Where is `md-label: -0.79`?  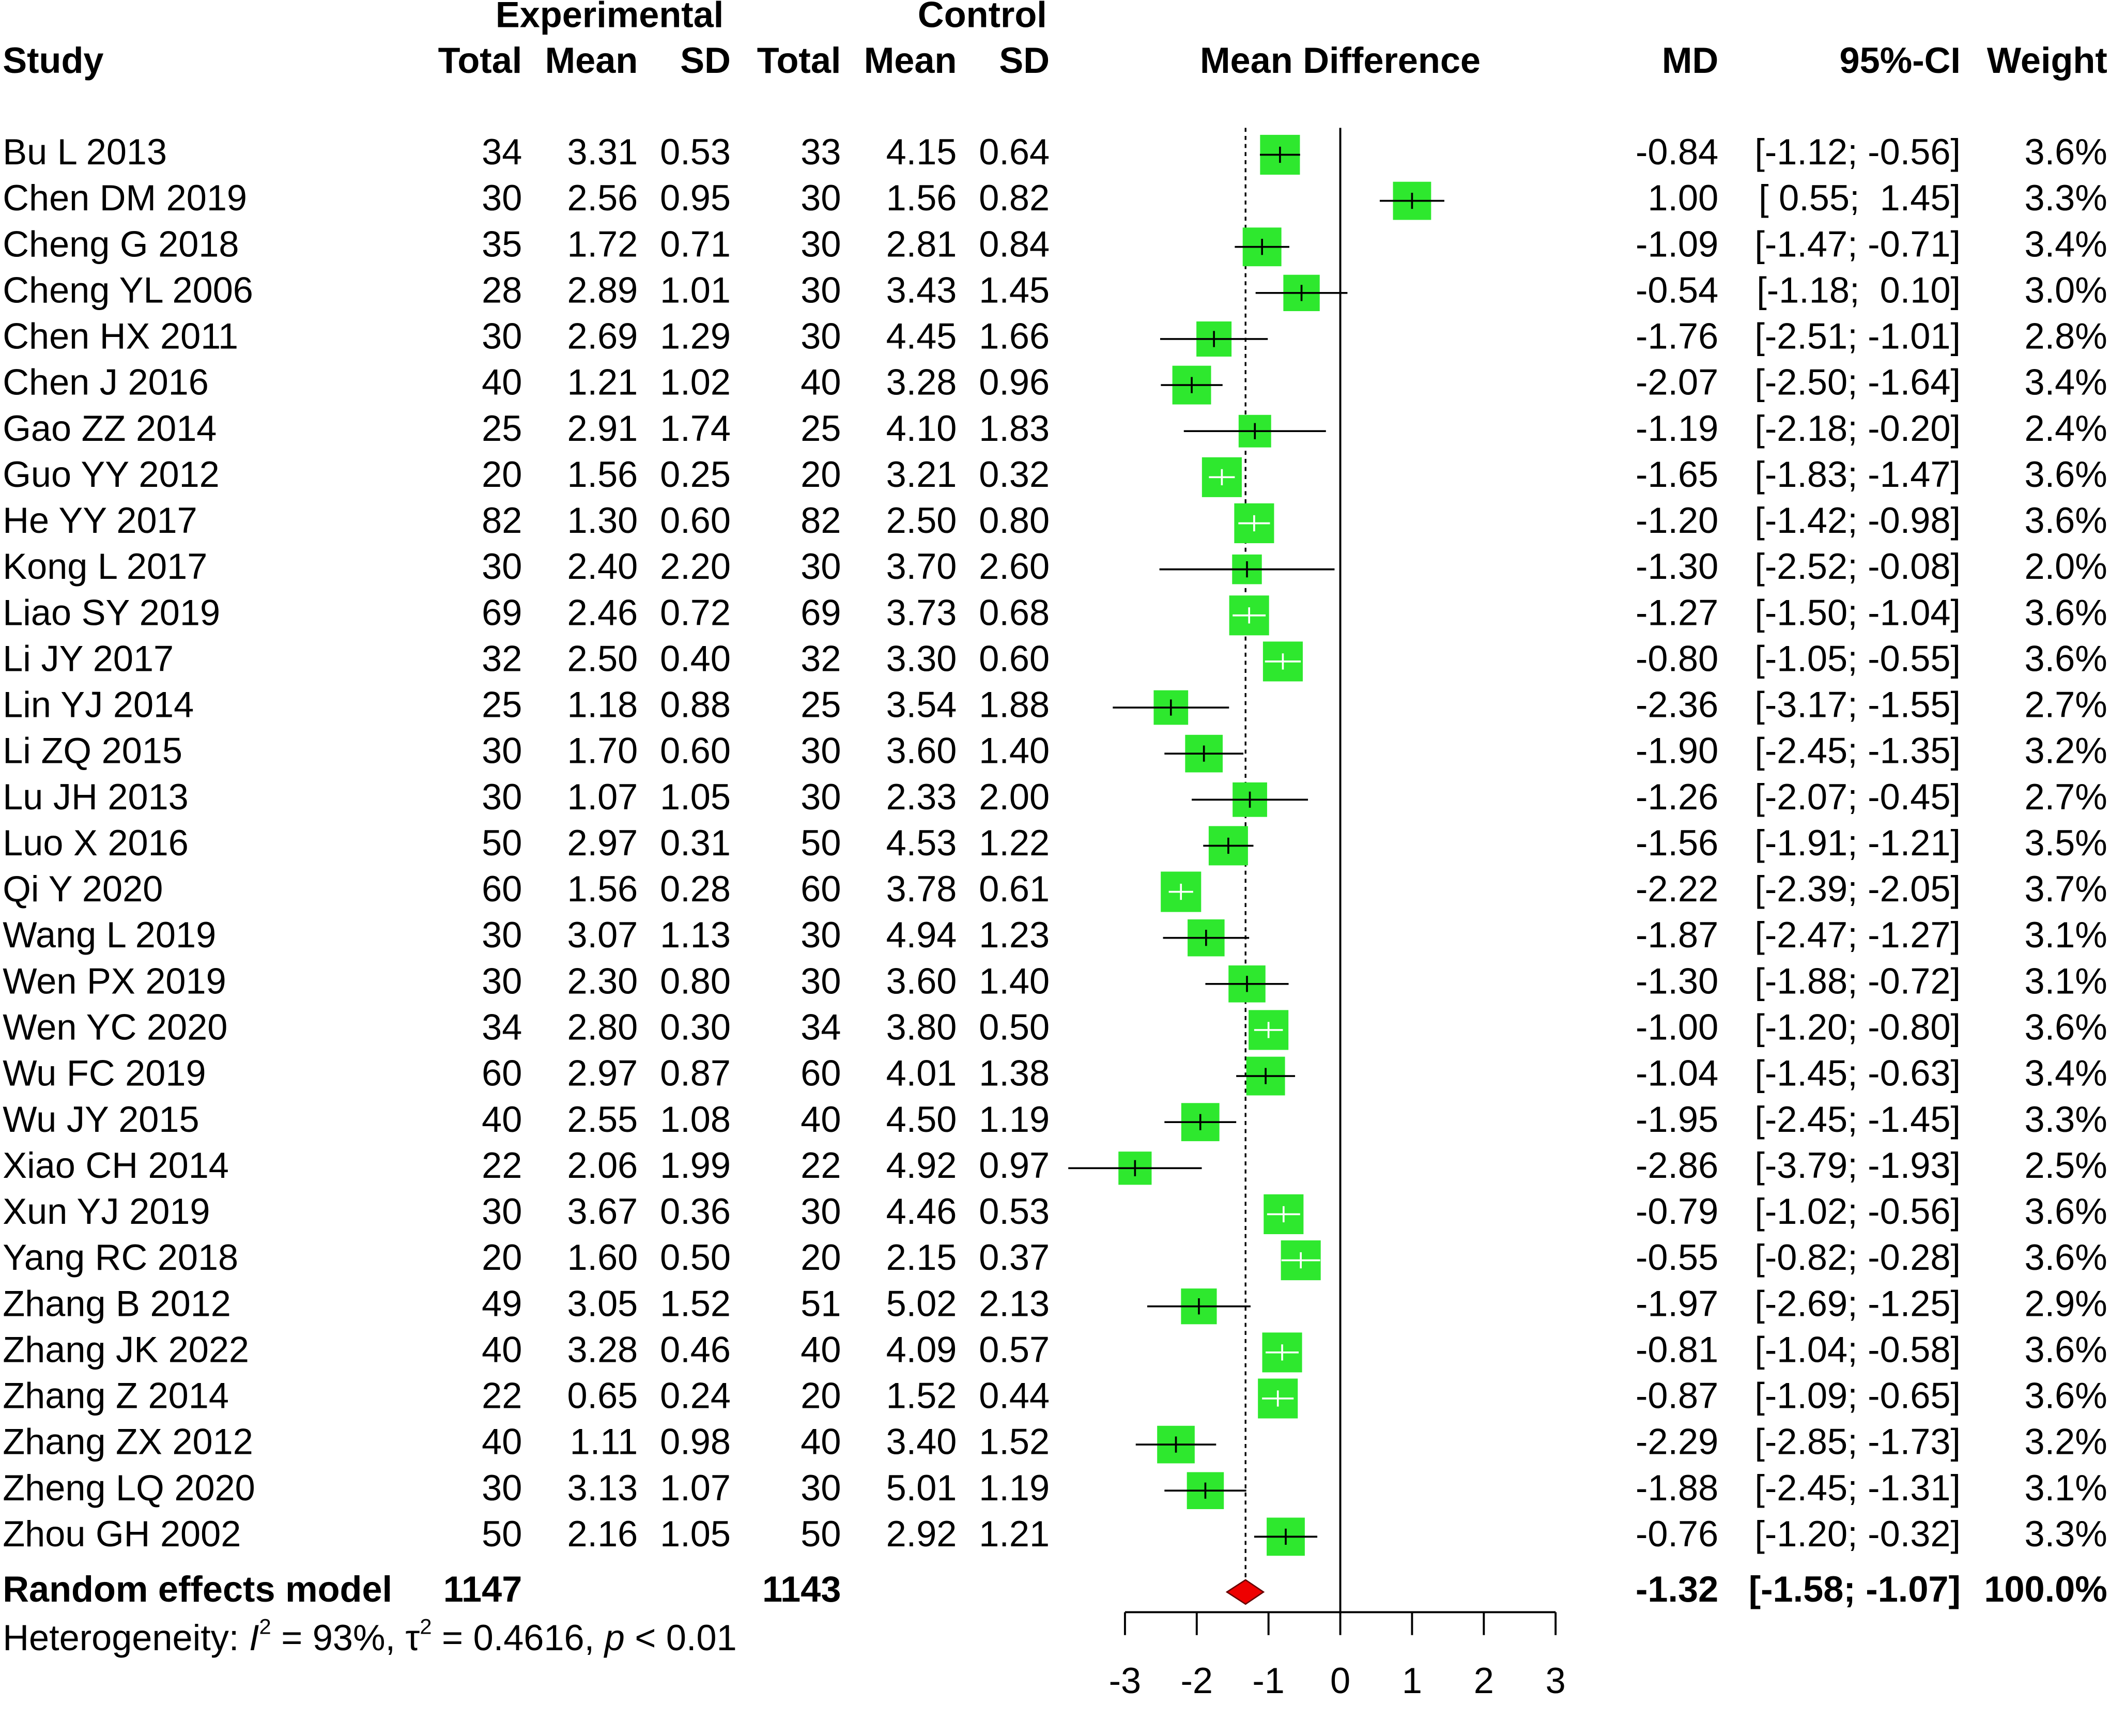
md-label: -0.79 is located at coordinates (1677, 1212).